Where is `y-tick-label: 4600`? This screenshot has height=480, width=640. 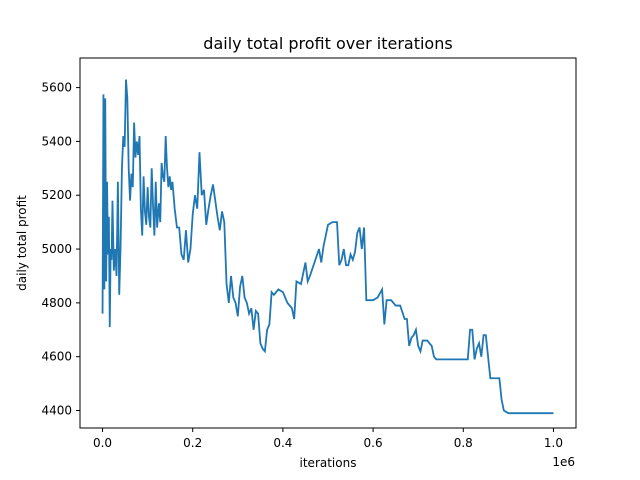
y-tick-label: 4600 is located at coordinates (56, 357).